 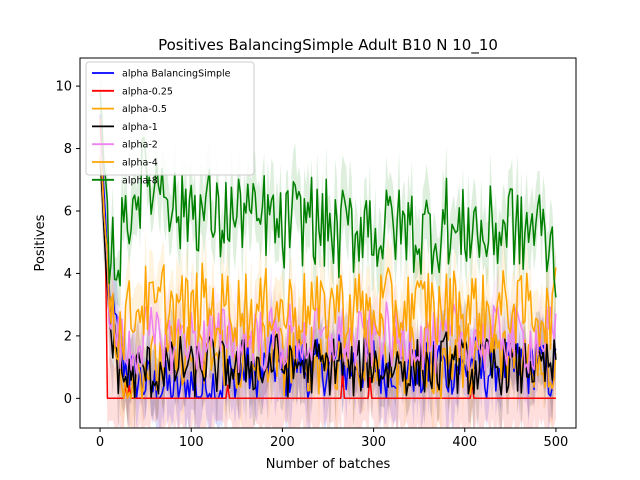 I want to click on legend-label: alpha-0.25, so click(x=147, y=91).